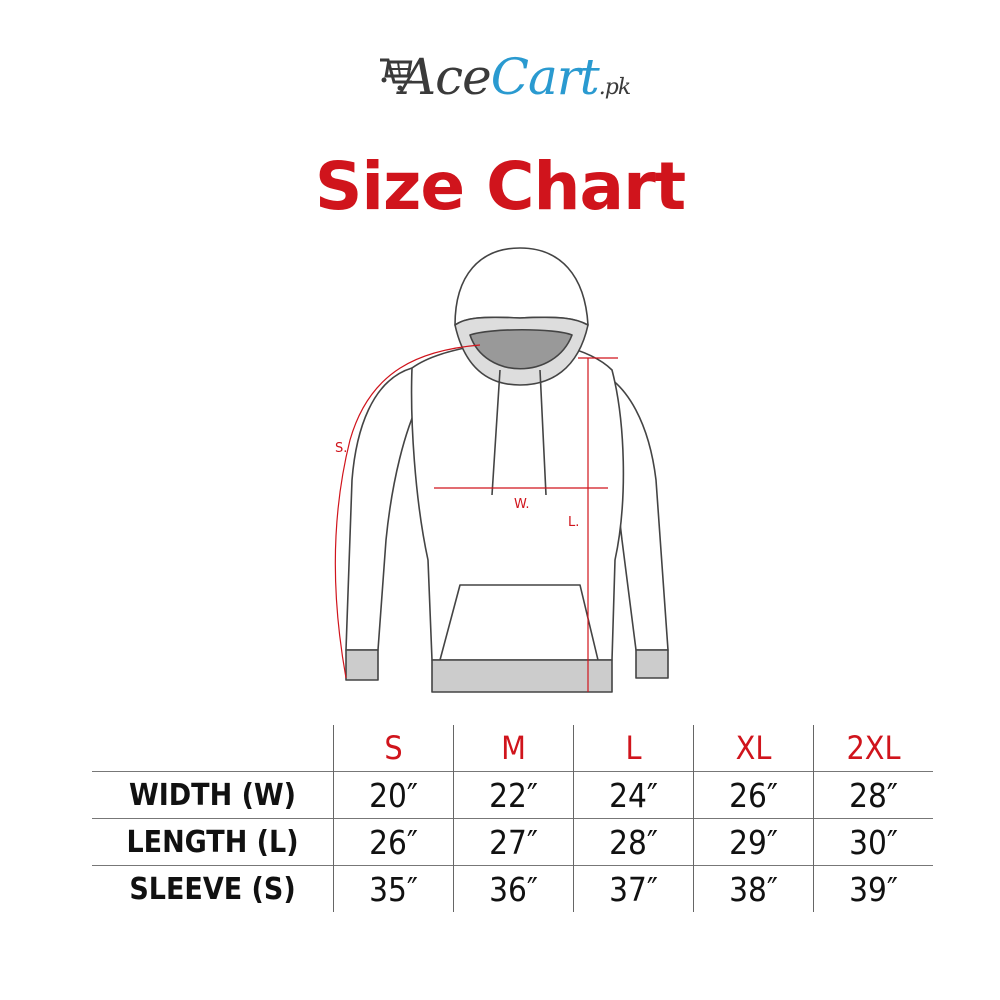 The image size is (1000, 1000). Describe the element at coordinates (573, 522) in the screenshot. I see `length-label: L.` at that location.